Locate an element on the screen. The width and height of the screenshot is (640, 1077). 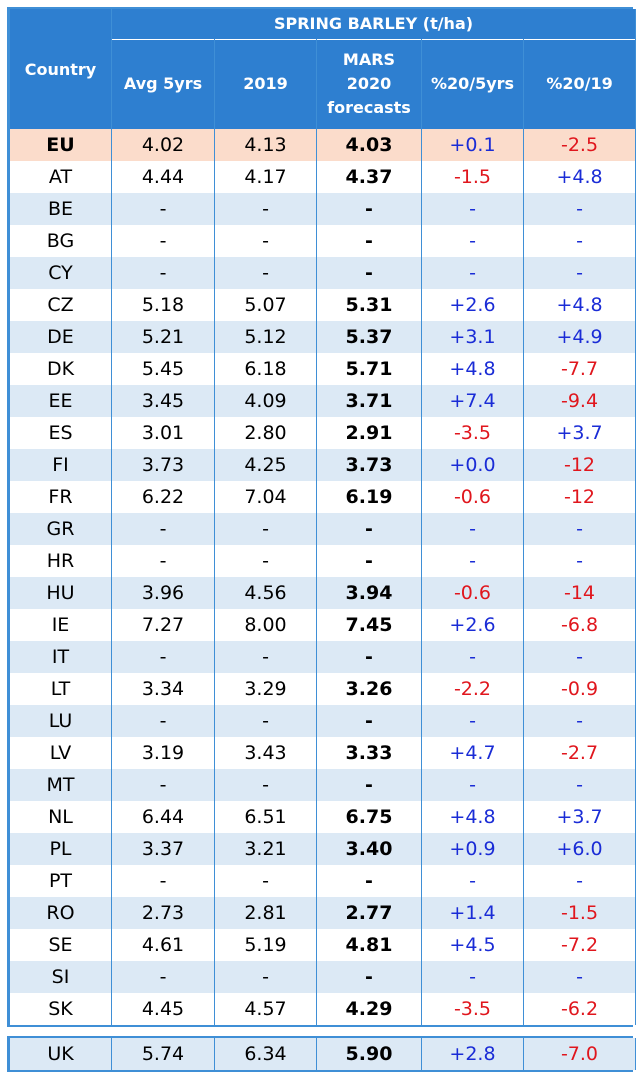
country-code: EE is located at coordinates (60, 401).